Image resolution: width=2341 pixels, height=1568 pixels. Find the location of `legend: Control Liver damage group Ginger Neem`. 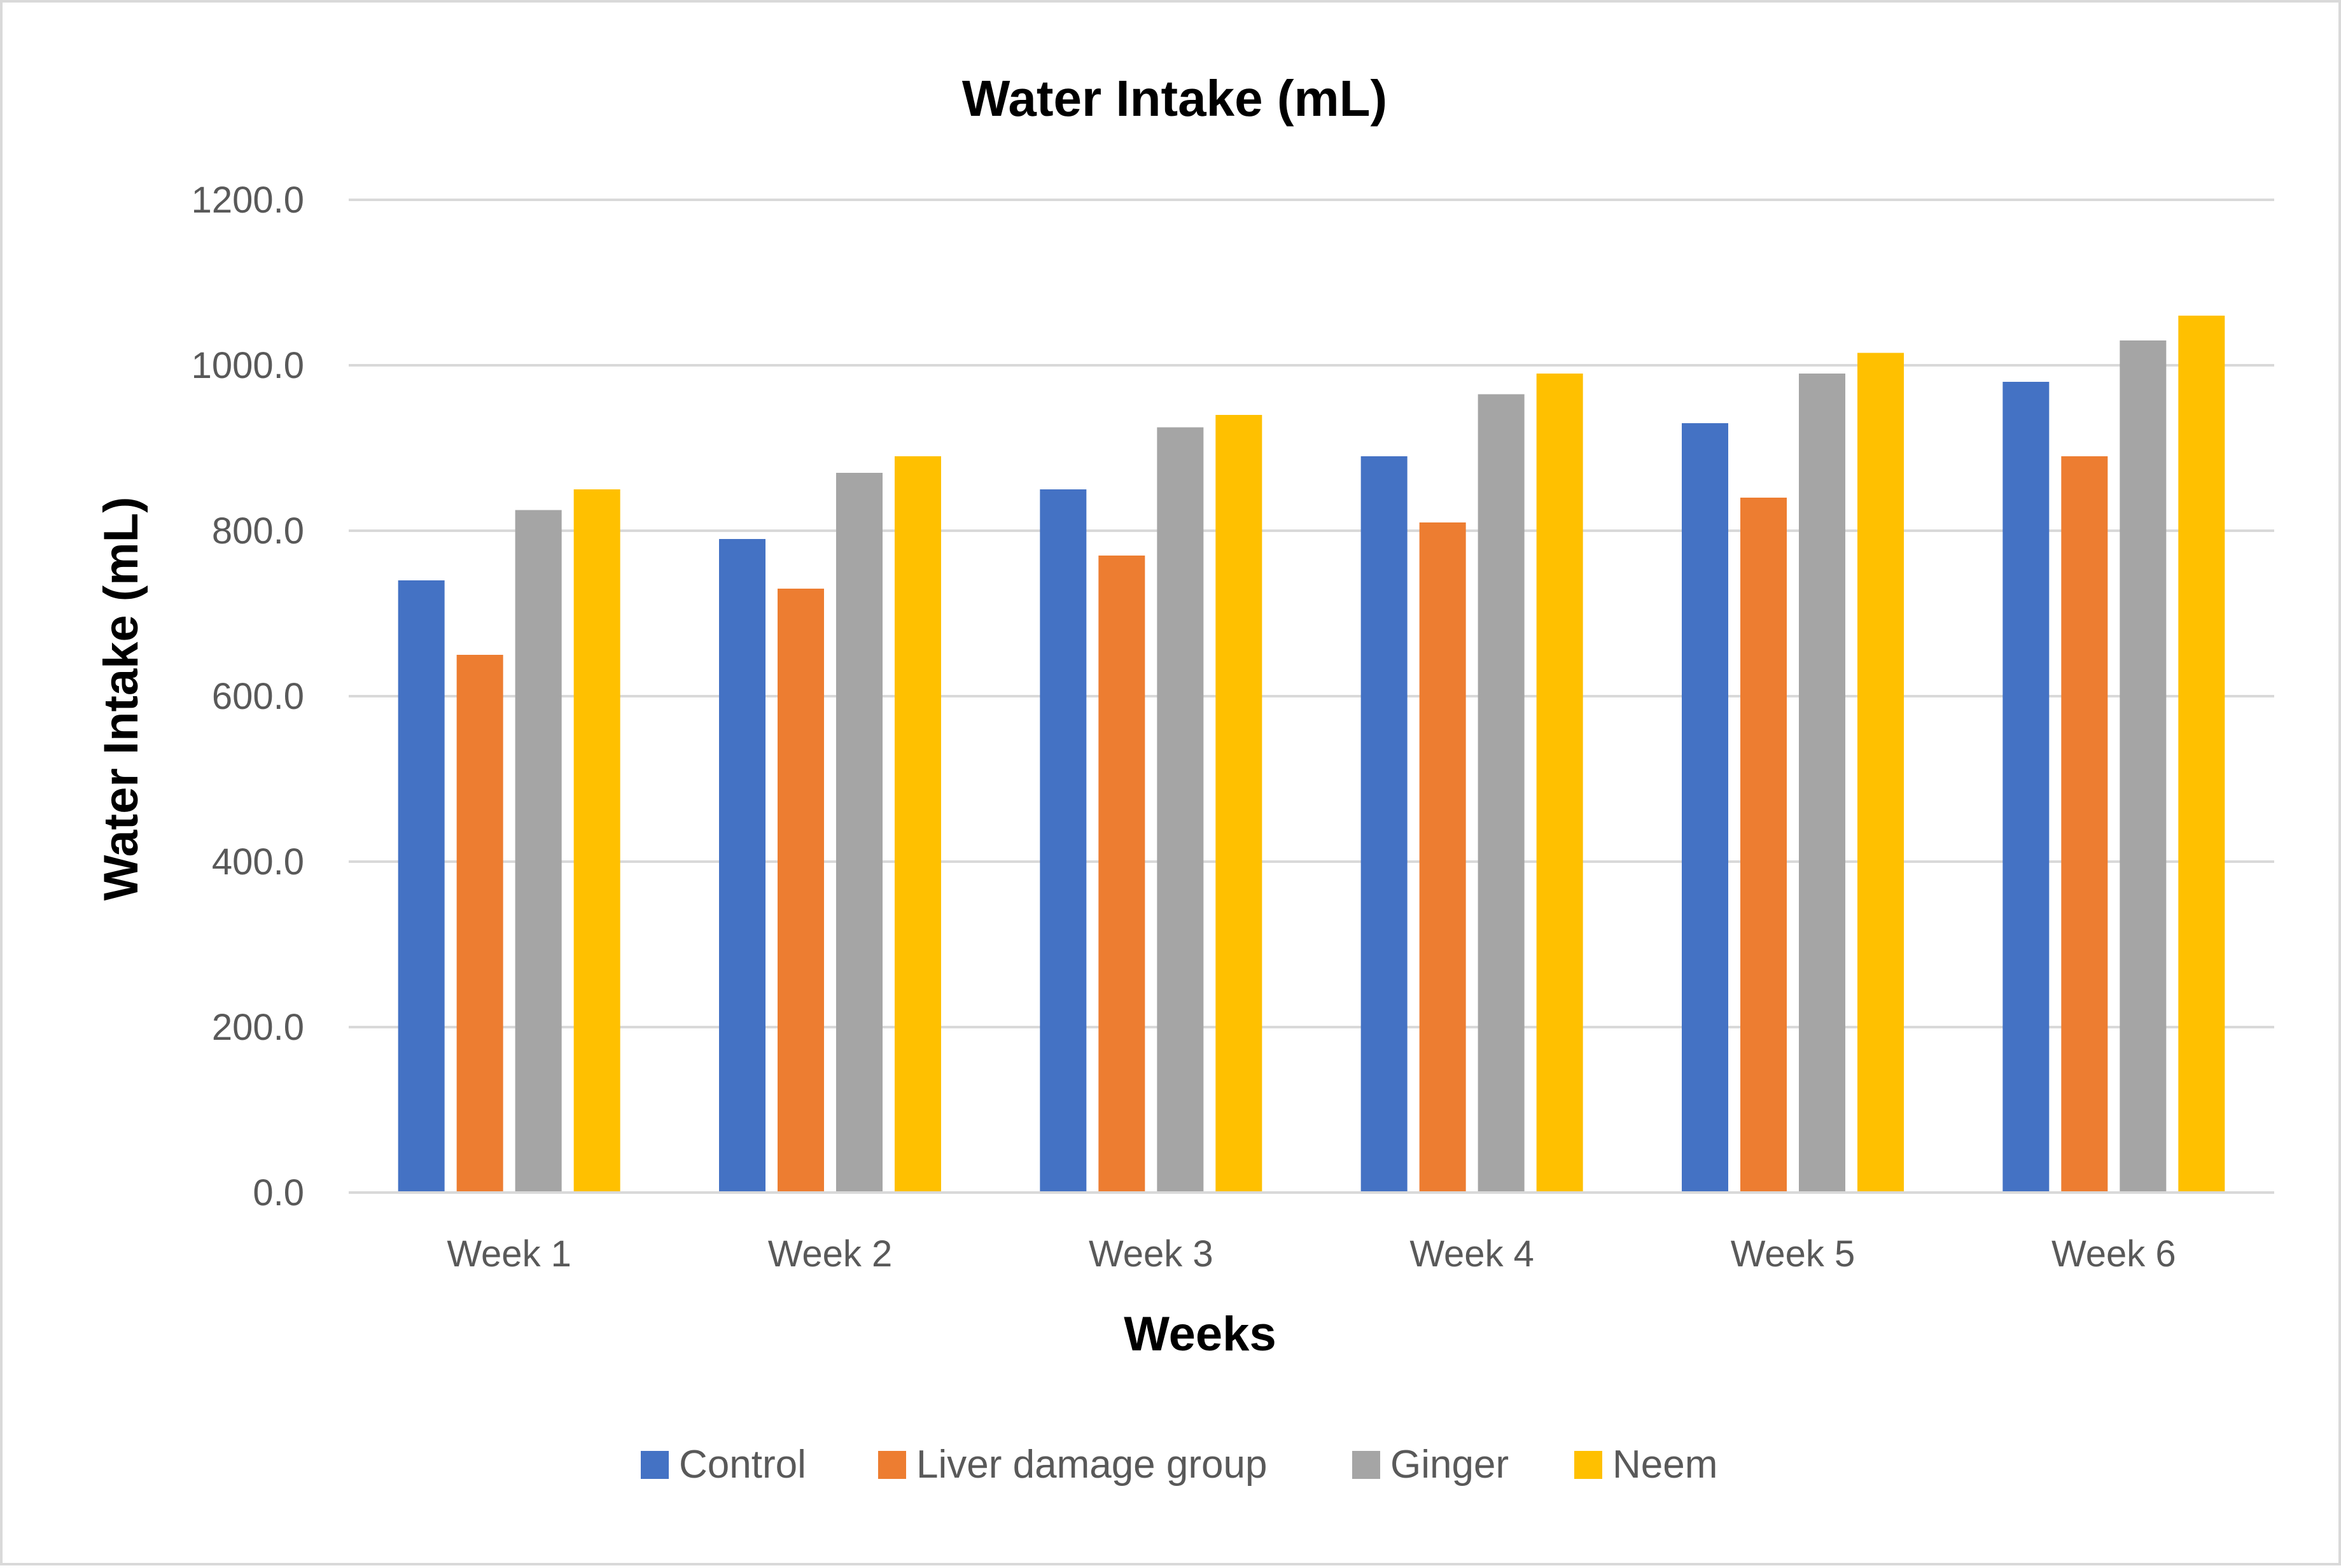

legend: Control Liver damage group Ginger Neem is located at coordinates (1179, 1465).